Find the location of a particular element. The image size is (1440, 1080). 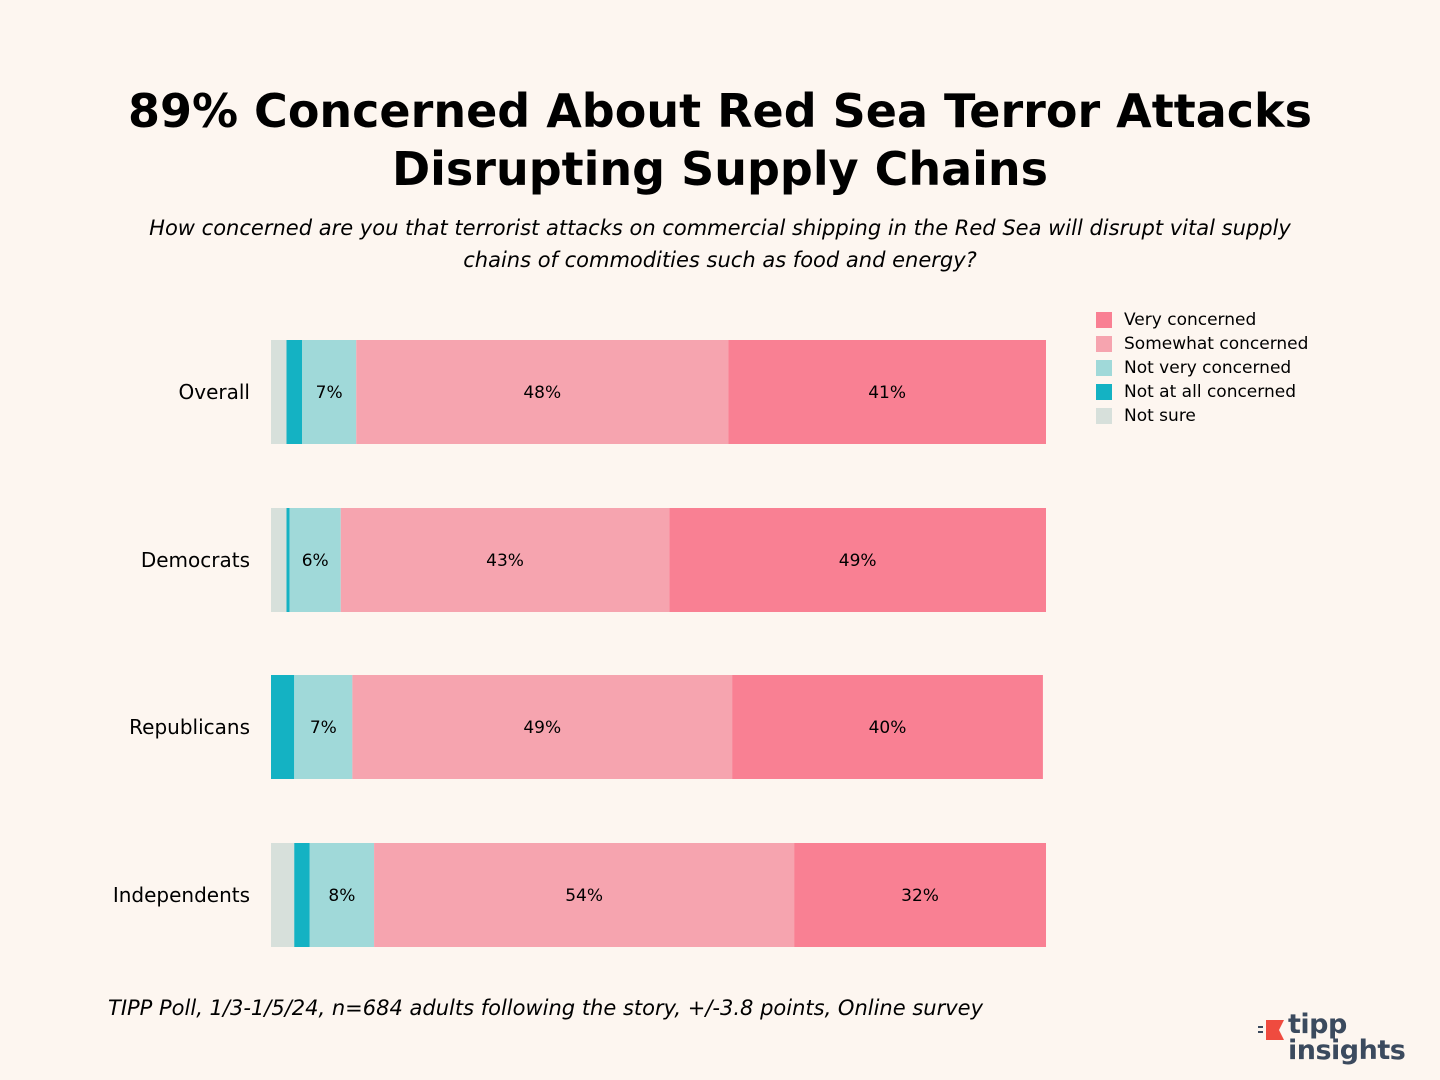

bar-segment-republicans-not-at-all-concerned is located at coordinates (283, 727).